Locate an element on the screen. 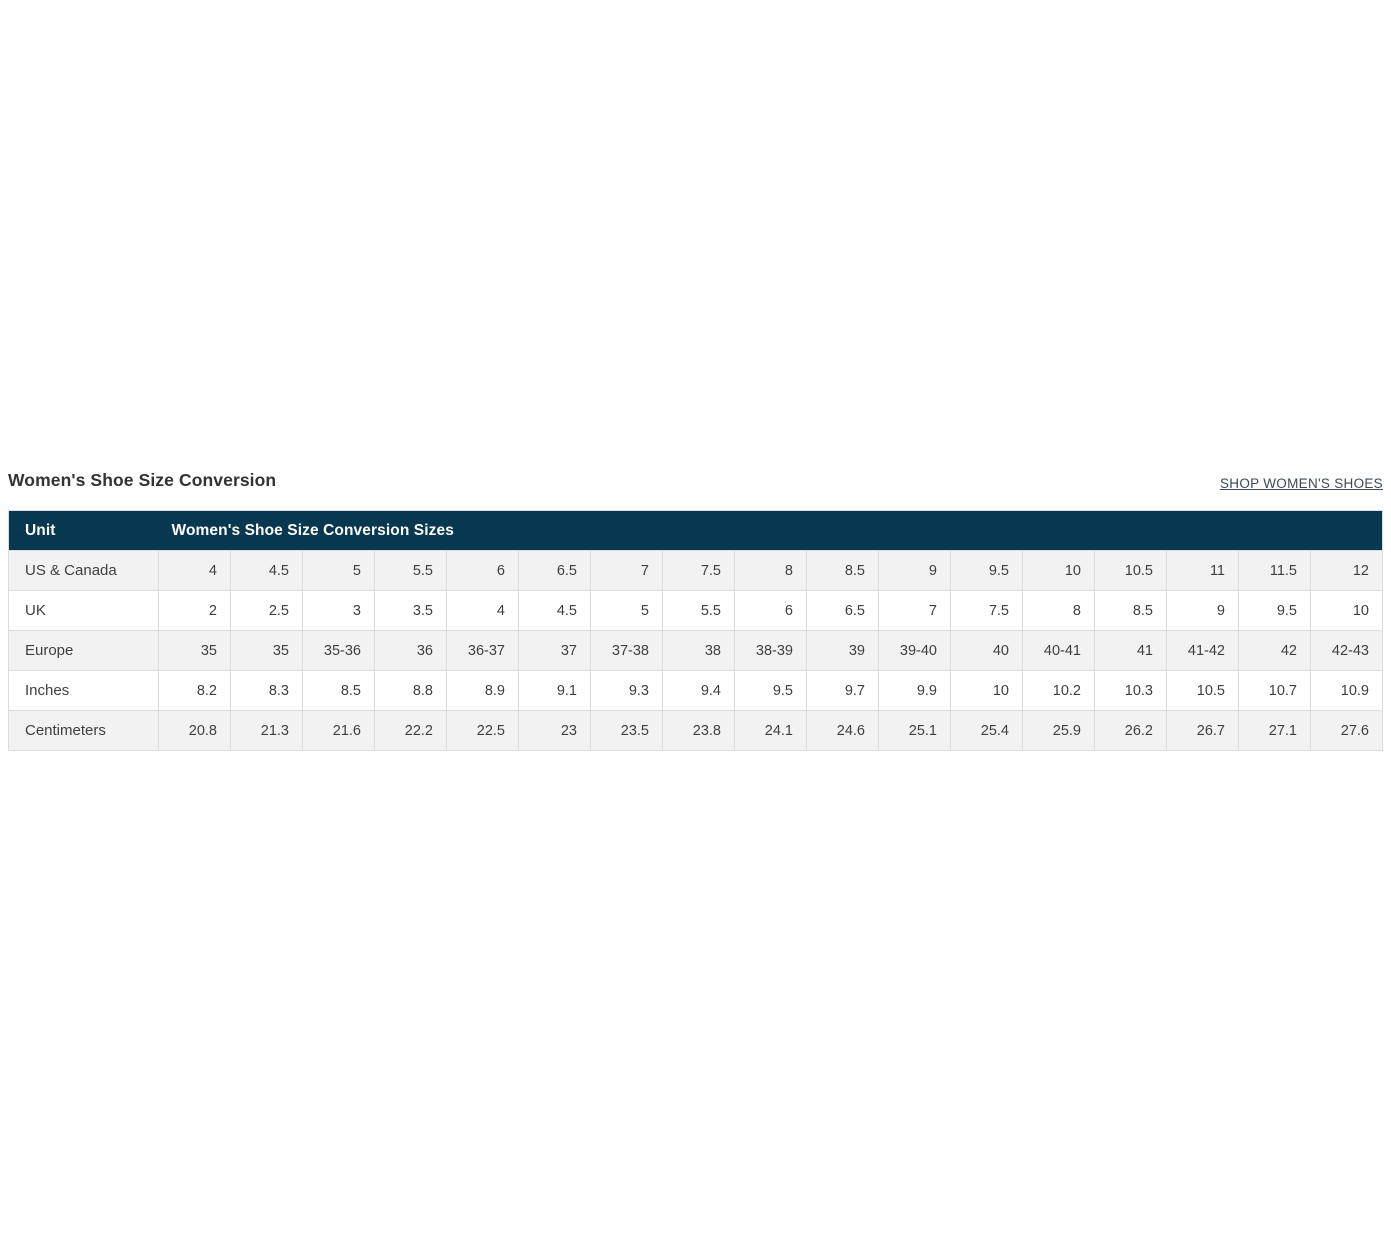 The width and height of the screenshot is (1391, 1237). size-cell: 38-39 is located at coordinates (770, 650).